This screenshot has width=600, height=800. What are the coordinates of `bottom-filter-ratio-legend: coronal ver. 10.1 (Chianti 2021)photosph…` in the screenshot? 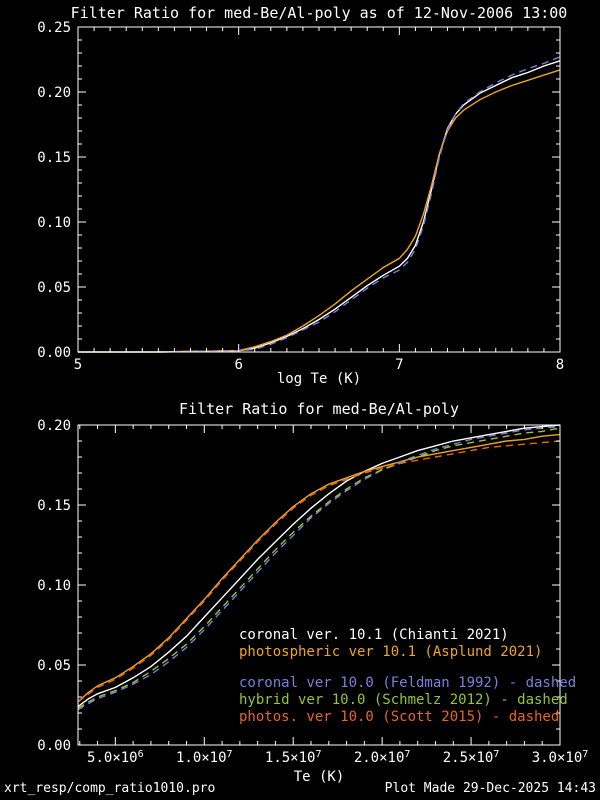 It's located at (407, 676).